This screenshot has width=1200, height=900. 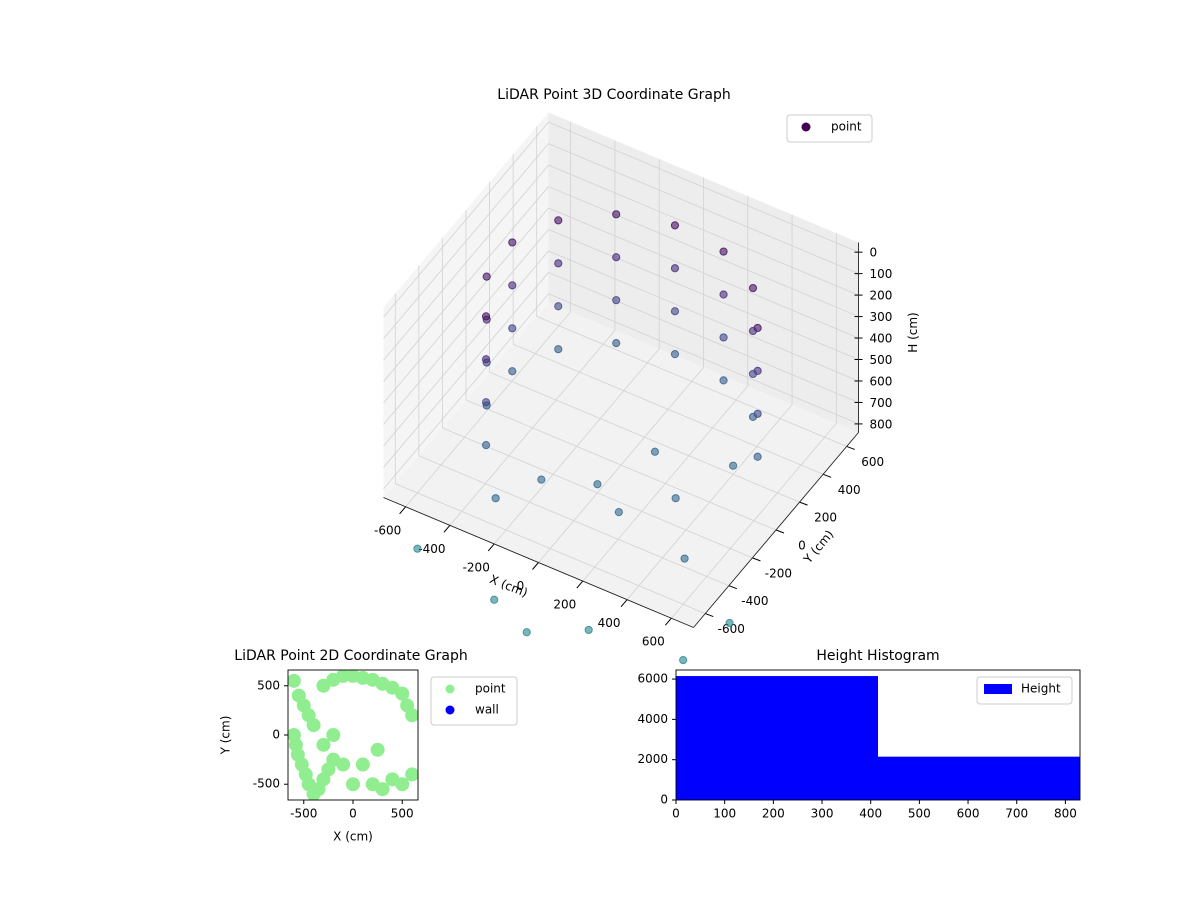 I want to click on y-tick-label: 200, so click(x=825, y=518).